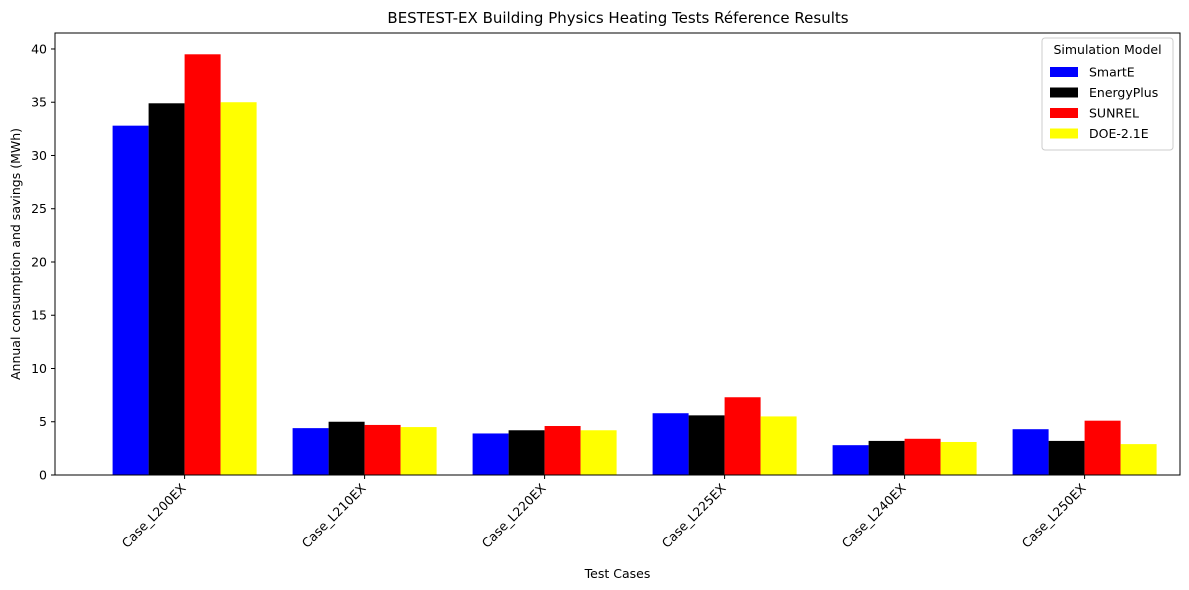  What do you see at coordinates (382, 449) in the screenshot?
I see `bar-sunrel-case_l210ex` at bounding box center [382, 449].